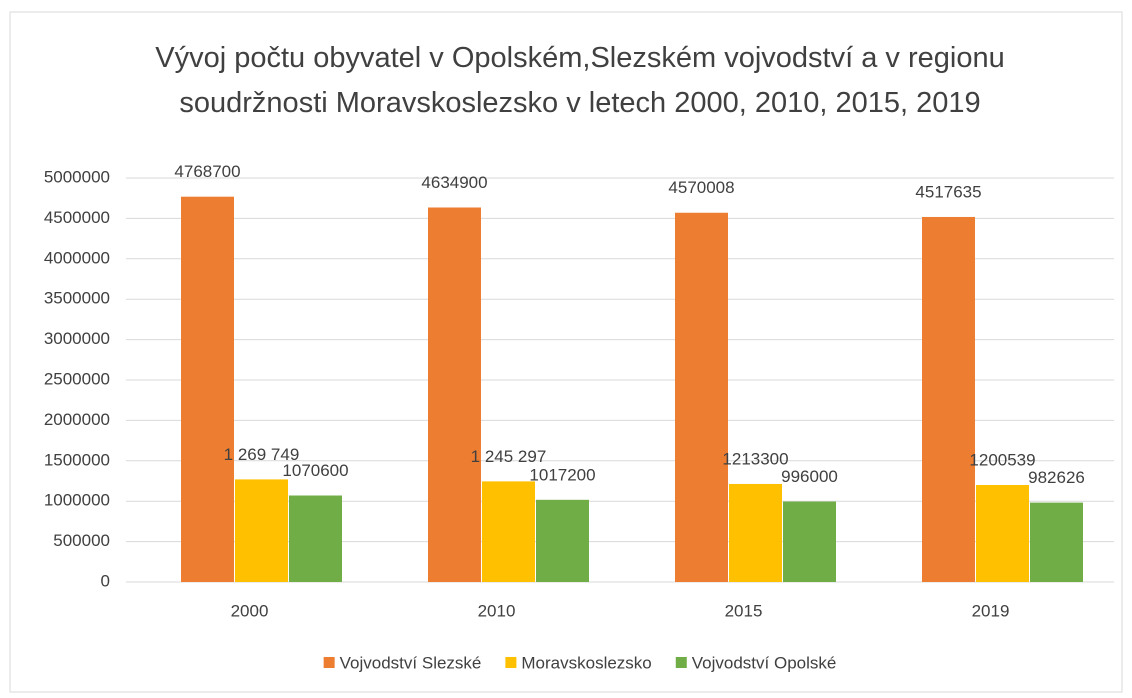 The image size is (1132, 698). I want to click on value-label: 1070600, so click(315, 470).